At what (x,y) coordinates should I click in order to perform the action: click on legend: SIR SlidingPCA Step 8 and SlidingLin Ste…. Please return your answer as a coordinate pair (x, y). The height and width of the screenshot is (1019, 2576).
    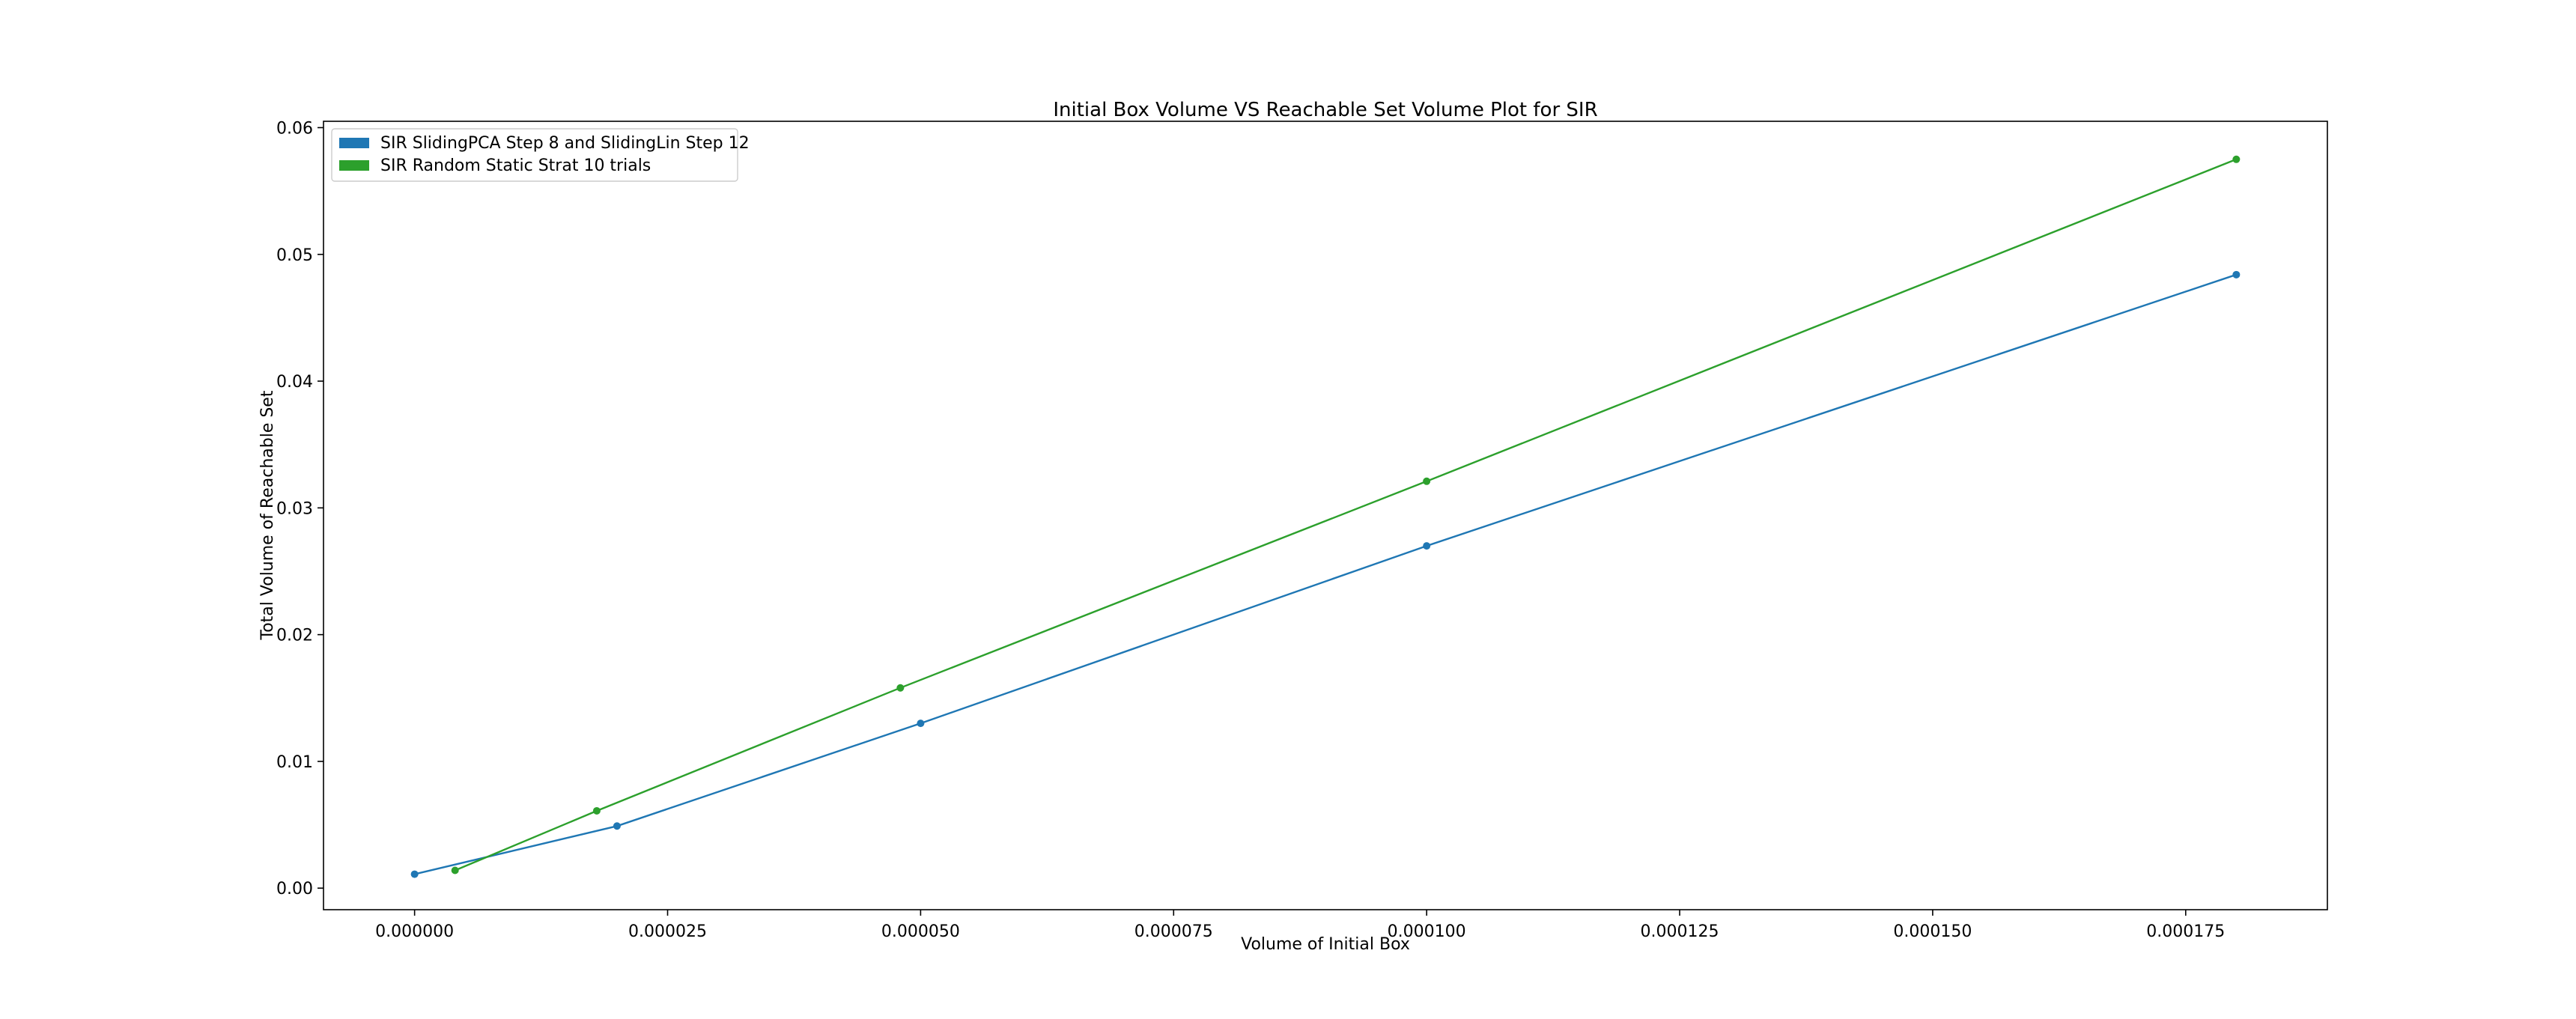
    Looking at the image, I should click on (540, 155).